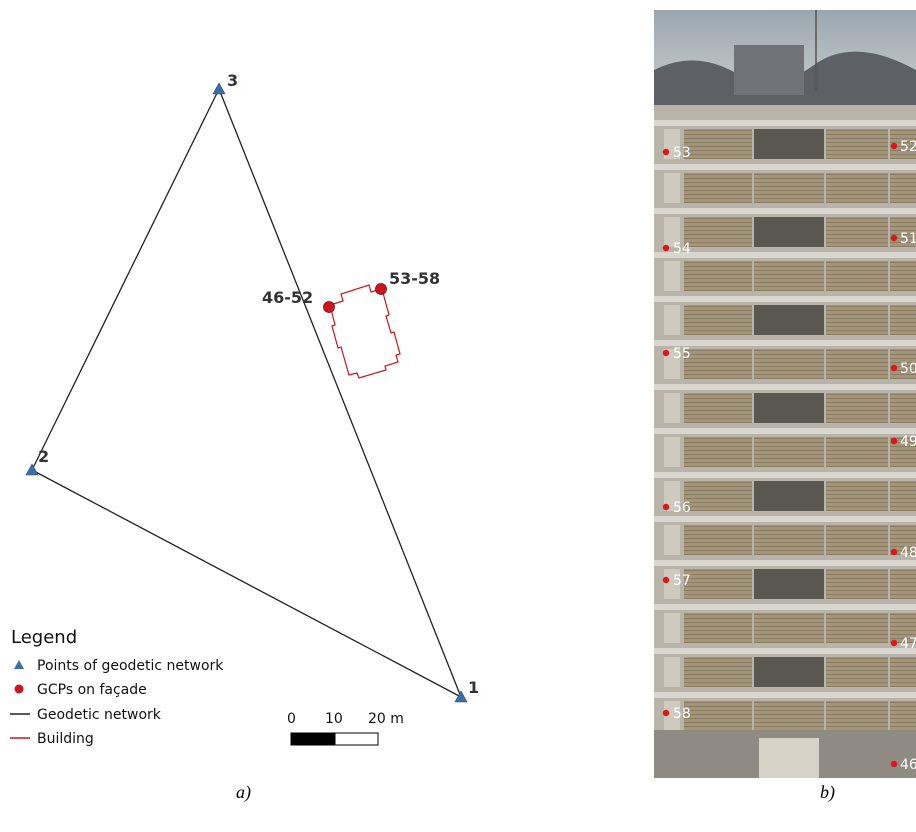 The image size is (916, 832). Describe the element at coordinates (19, 664) in the screenshot. I see `legend-triangle-icon` at that location.